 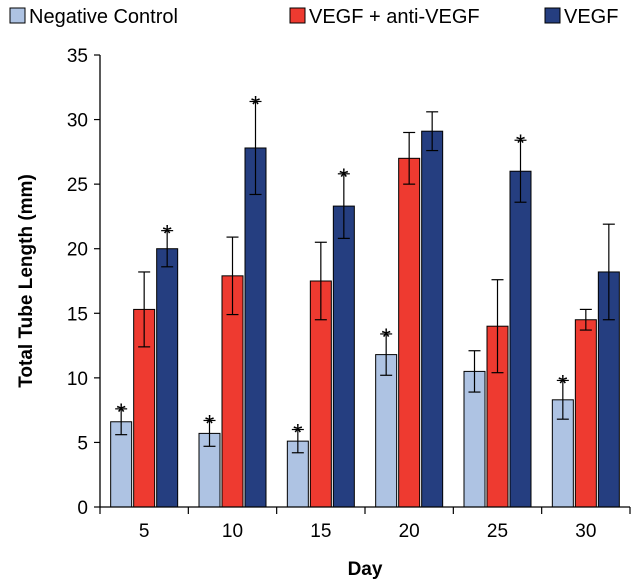 What do you see at coordinates (77, 56) in the screenshot?
I see `y-tick-label: 35` at bounding box center [77, 56].